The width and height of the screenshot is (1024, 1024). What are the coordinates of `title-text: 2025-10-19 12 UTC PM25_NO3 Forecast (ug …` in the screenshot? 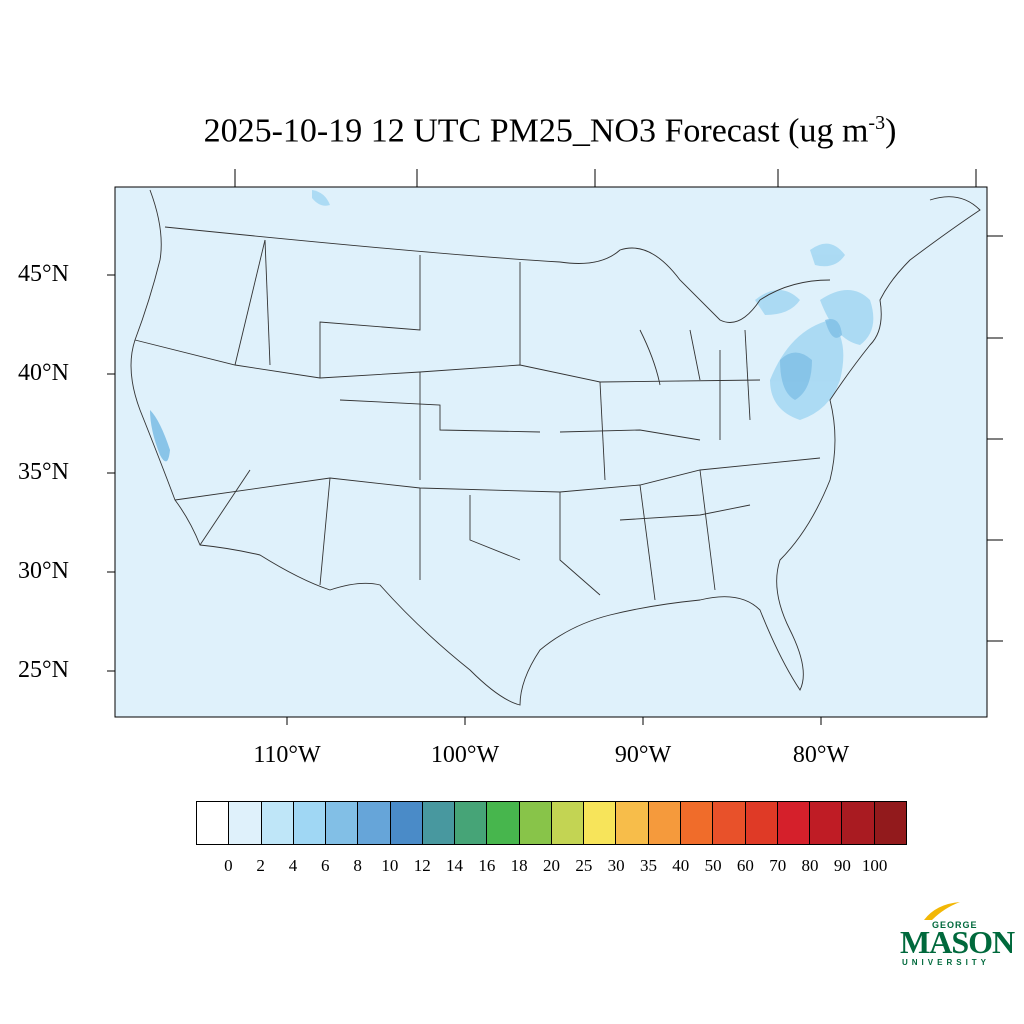 It's located at (536, 131).